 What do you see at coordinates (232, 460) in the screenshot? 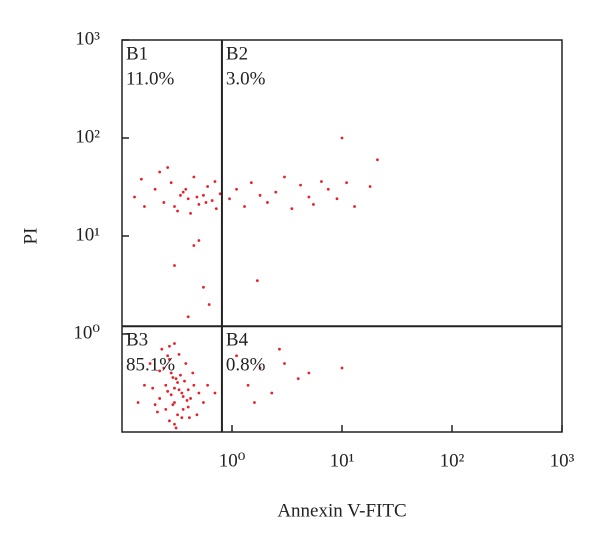
I see `x-tick-label: 10⁰` at bounding box center [232, 460].